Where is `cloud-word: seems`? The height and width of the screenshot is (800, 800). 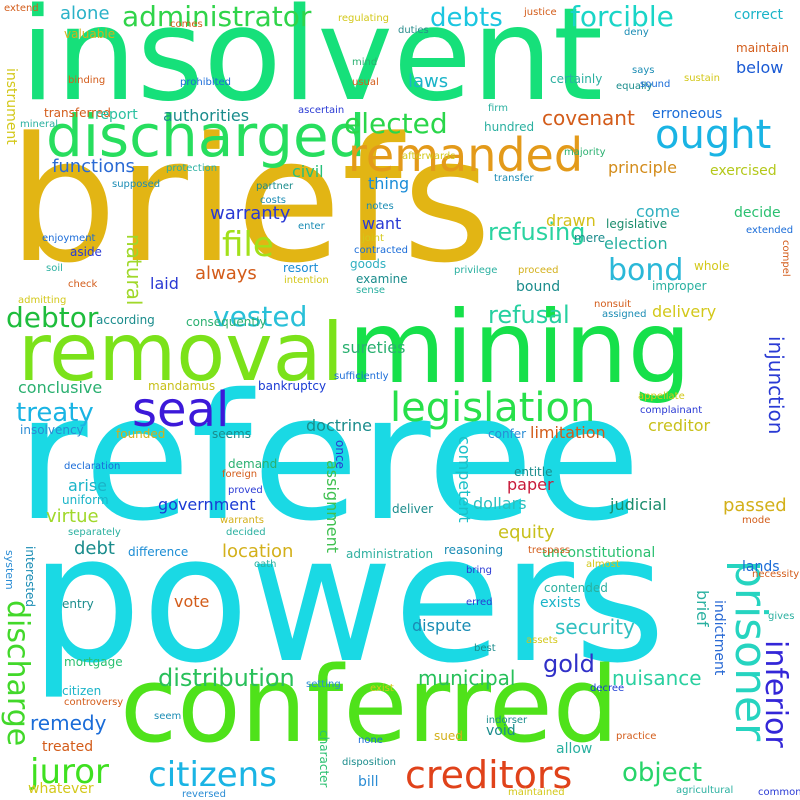 cloud-word: seems is located at coordinates (231, 434).